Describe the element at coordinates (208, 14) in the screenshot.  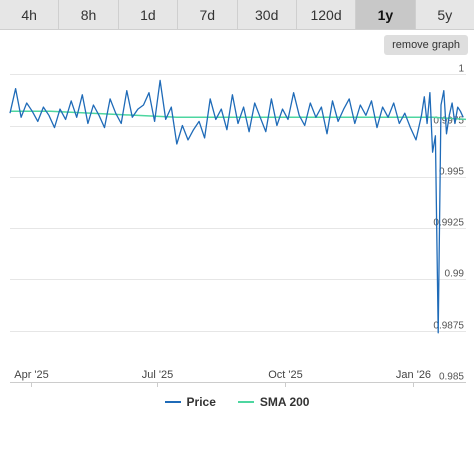
I see `range-tab-7d: 7d` at that location.